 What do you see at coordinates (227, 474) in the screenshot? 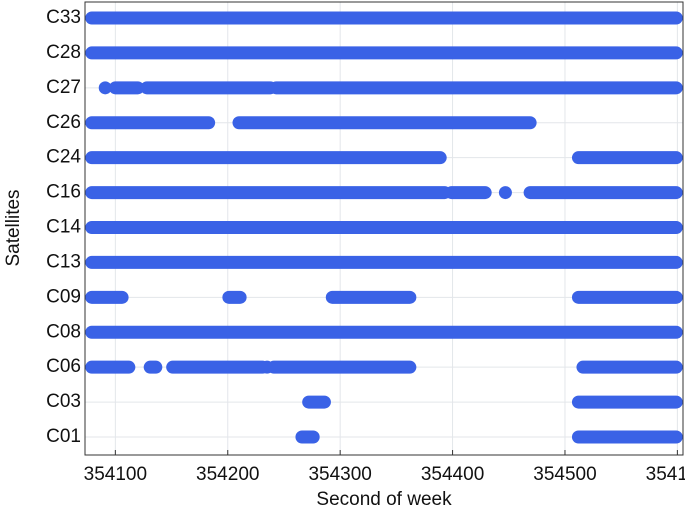
I see `x-tick-label: 354200` at bounding box center [227, 474].